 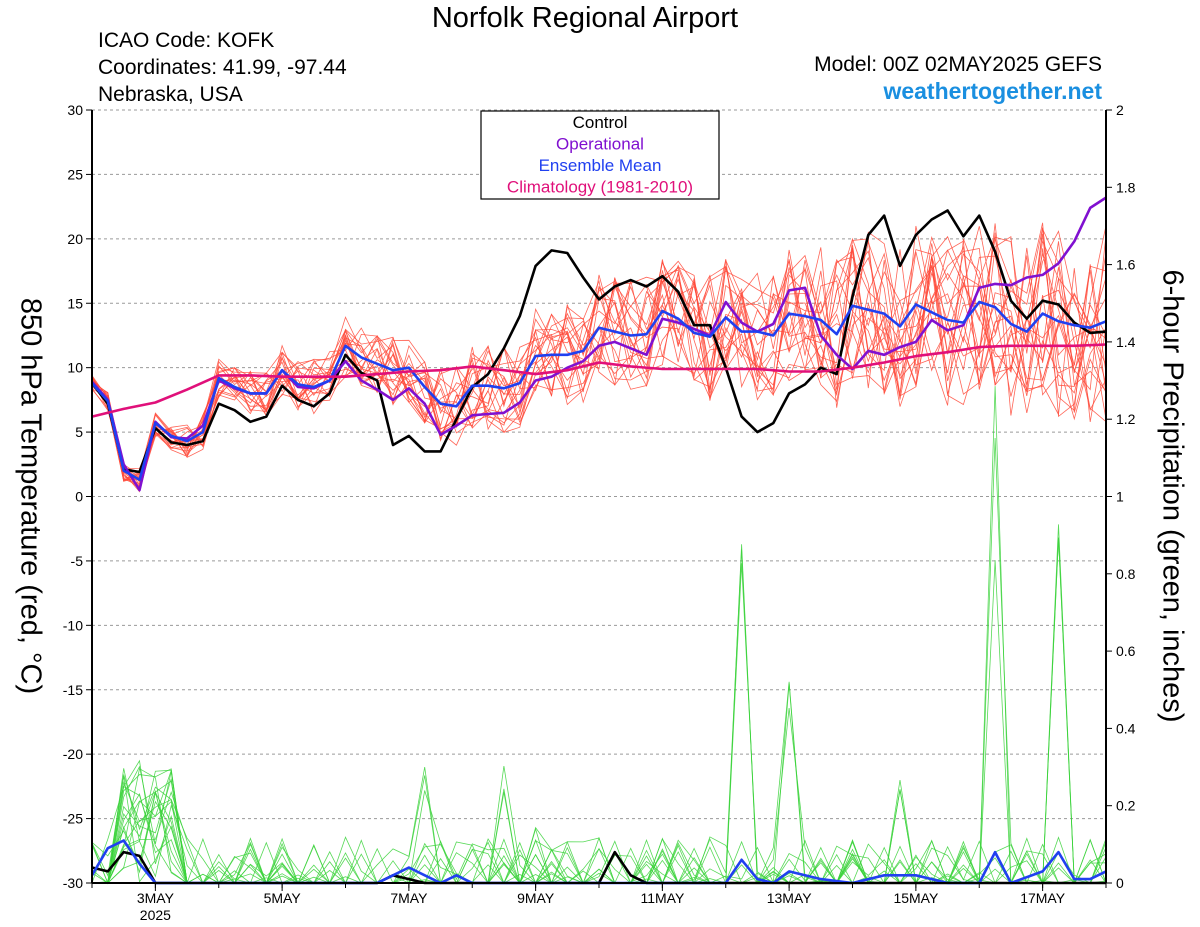 I want to click on y-tick-label-right: 2, so click(x=1120, y=110).